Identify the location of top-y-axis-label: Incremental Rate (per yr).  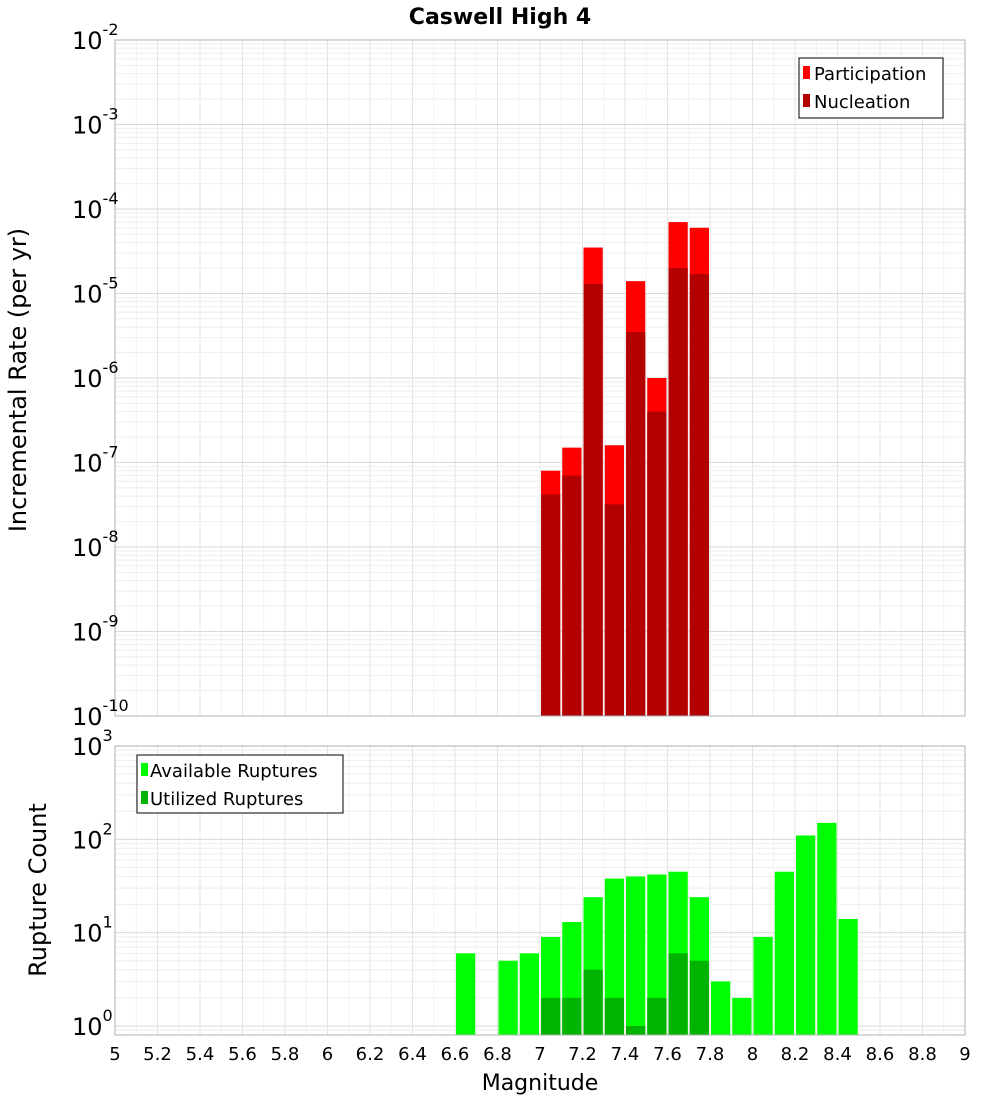
(18, 380).